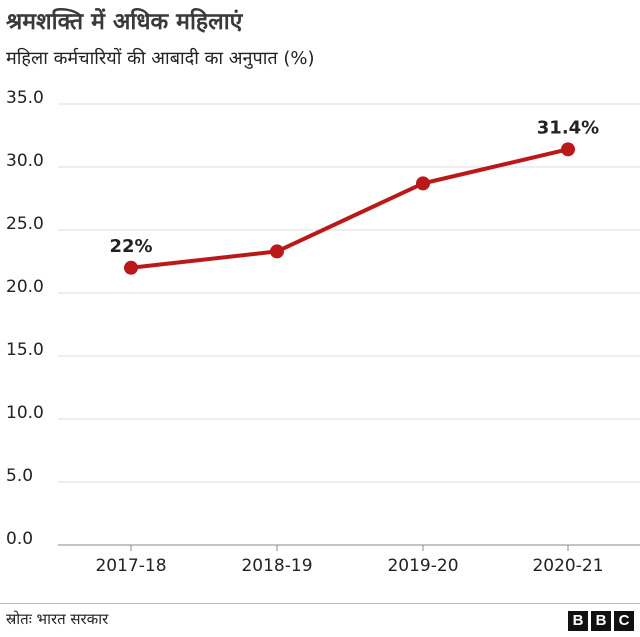 The width and height of the screenshot is (640, 637). I want to click on bbc-logo: B B C, so click(601, 621).